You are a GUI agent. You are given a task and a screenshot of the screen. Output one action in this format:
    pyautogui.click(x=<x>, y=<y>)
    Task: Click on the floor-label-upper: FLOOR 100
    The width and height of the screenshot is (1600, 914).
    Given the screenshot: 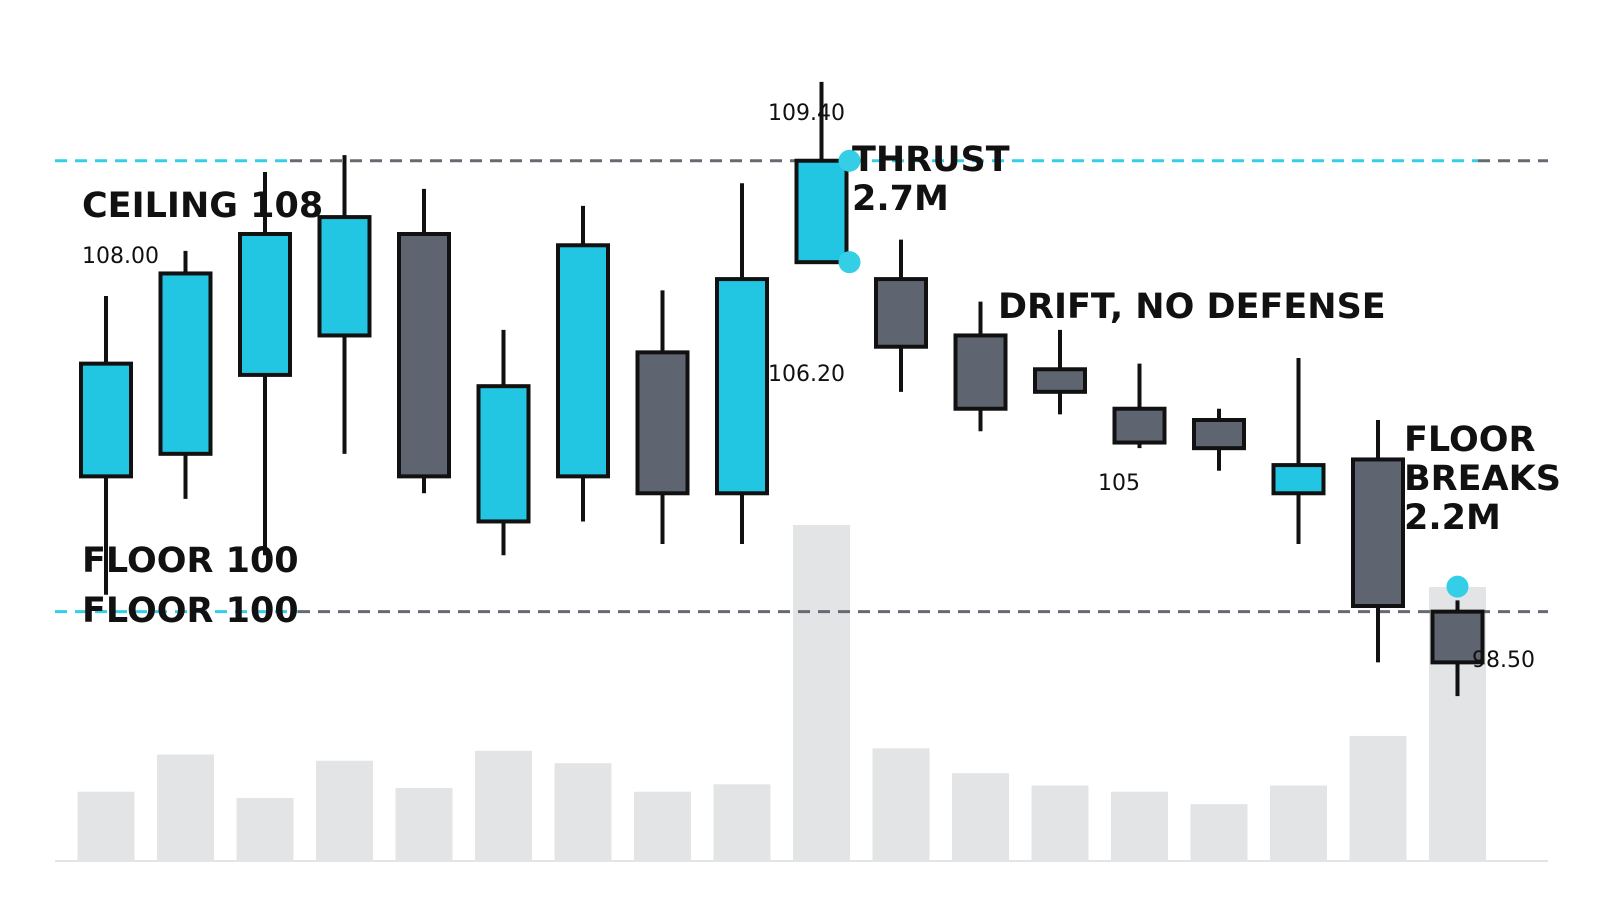 What is the action you would take?
    pyautogui.click(x=190, y=561)
    